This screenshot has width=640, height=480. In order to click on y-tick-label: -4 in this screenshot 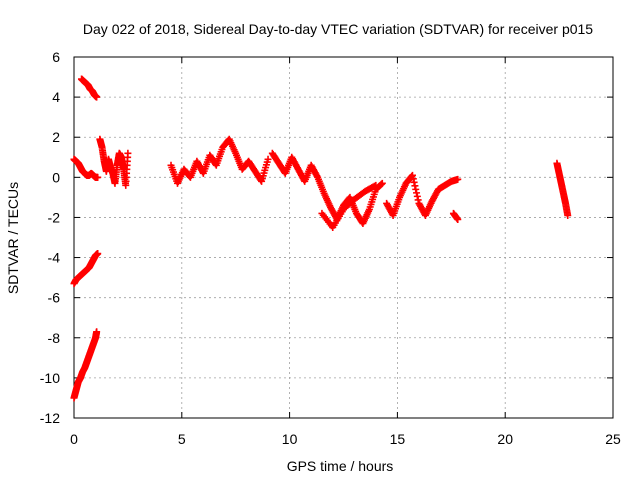, I will do `click(54, 258)`.